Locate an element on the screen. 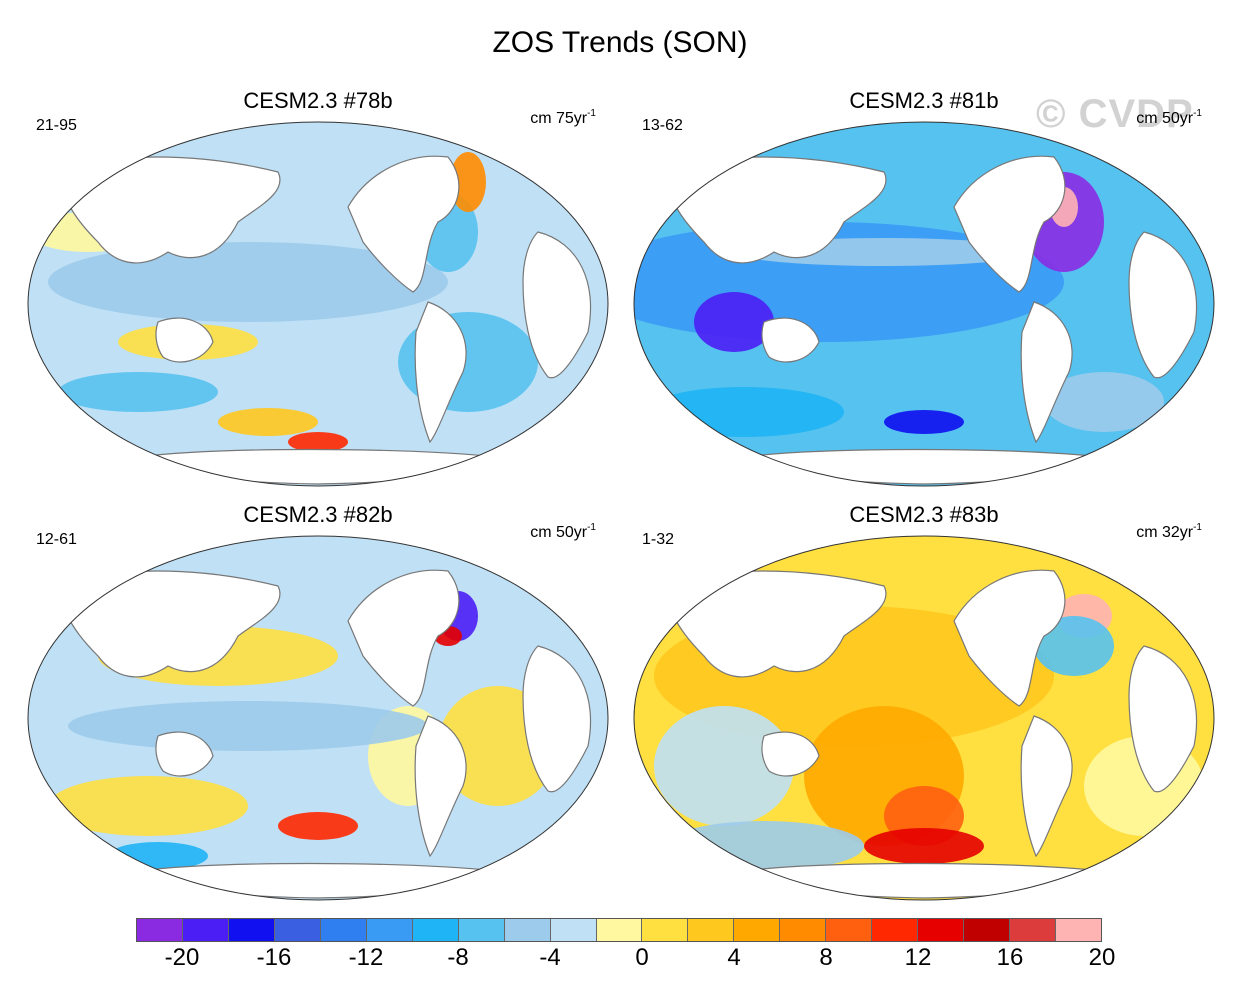  panel-title: CESM2.3 #82b is located at coordinates (318, 514).